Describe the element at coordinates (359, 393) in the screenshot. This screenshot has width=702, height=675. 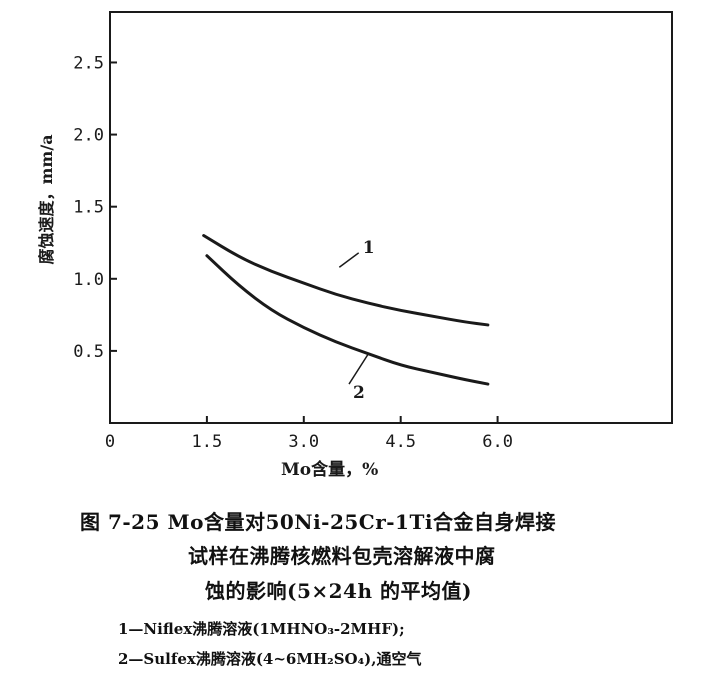
I see `series-label-2: 2` at that location.